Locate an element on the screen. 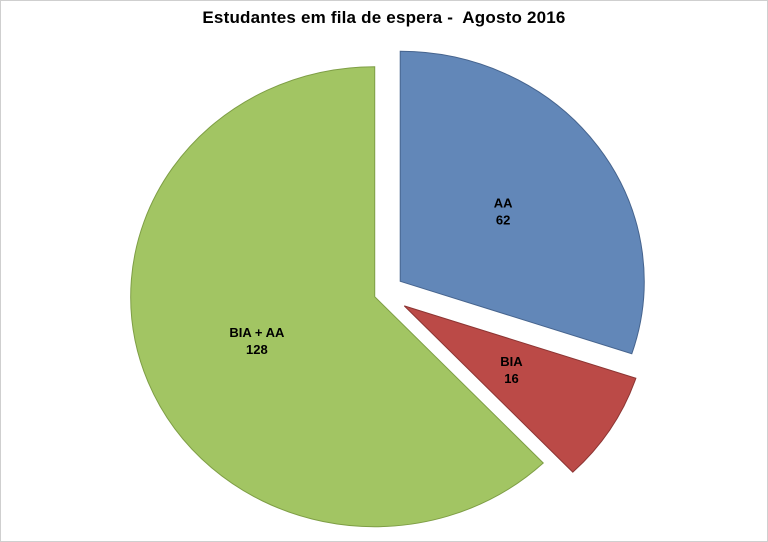  pie-slice-label-bia-aa: BIA + AA 128 is located at coordinates (257, 341).